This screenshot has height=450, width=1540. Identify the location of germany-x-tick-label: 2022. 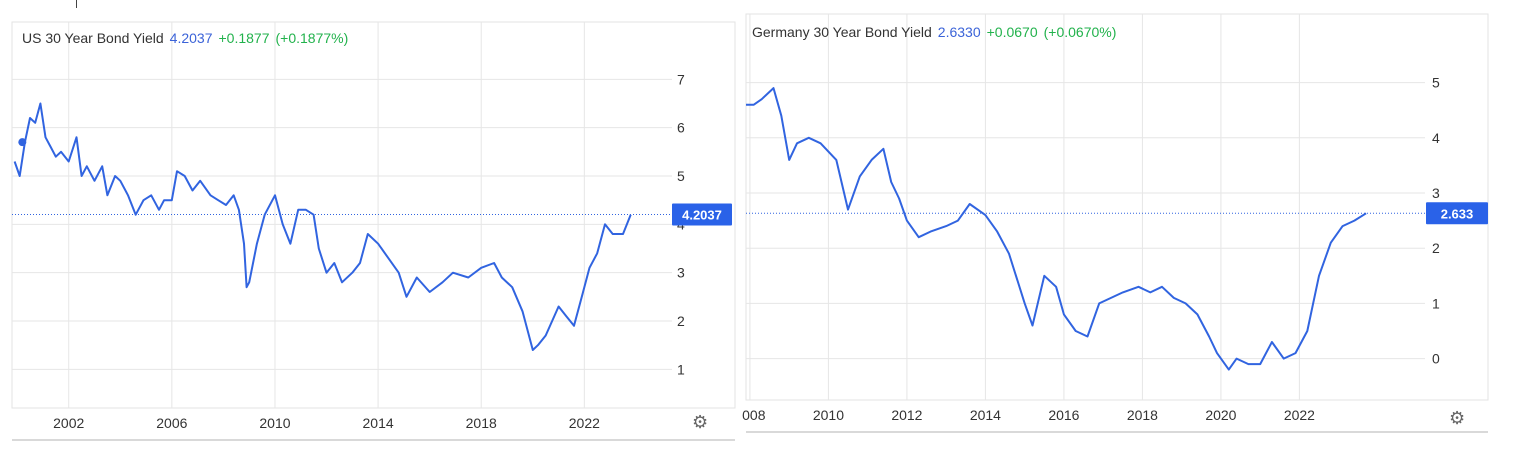
(1299, 415).